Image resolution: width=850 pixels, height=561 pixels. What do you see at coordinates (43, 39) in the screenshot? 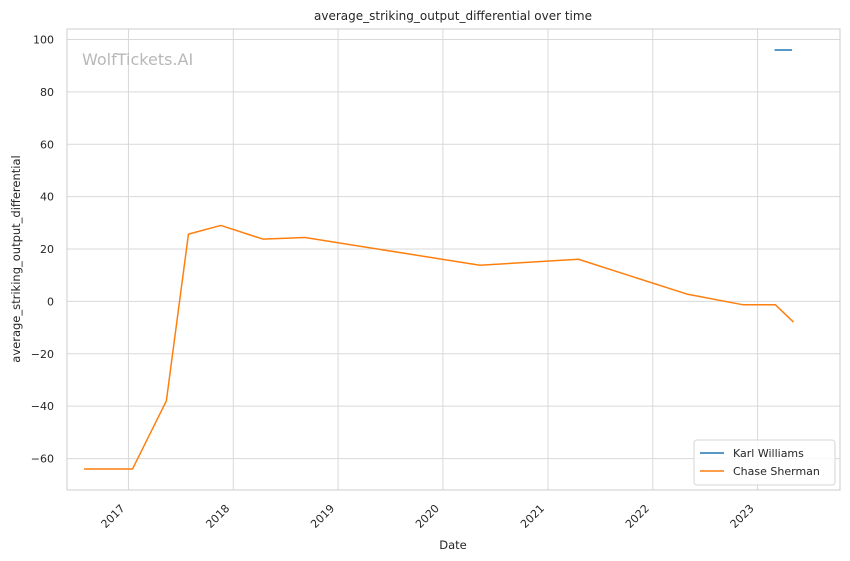
I see `y-tick-label: 100` at bounding box center [43, 39].